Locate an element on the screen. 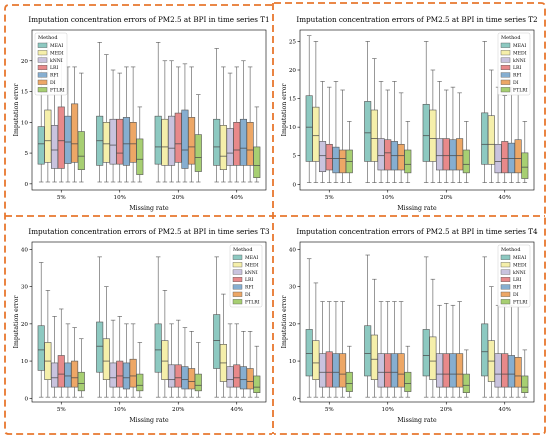 Image resolution: width=550 pixels, height=436 pixels. box-meai-40pct is located at coordinates (217, 327).